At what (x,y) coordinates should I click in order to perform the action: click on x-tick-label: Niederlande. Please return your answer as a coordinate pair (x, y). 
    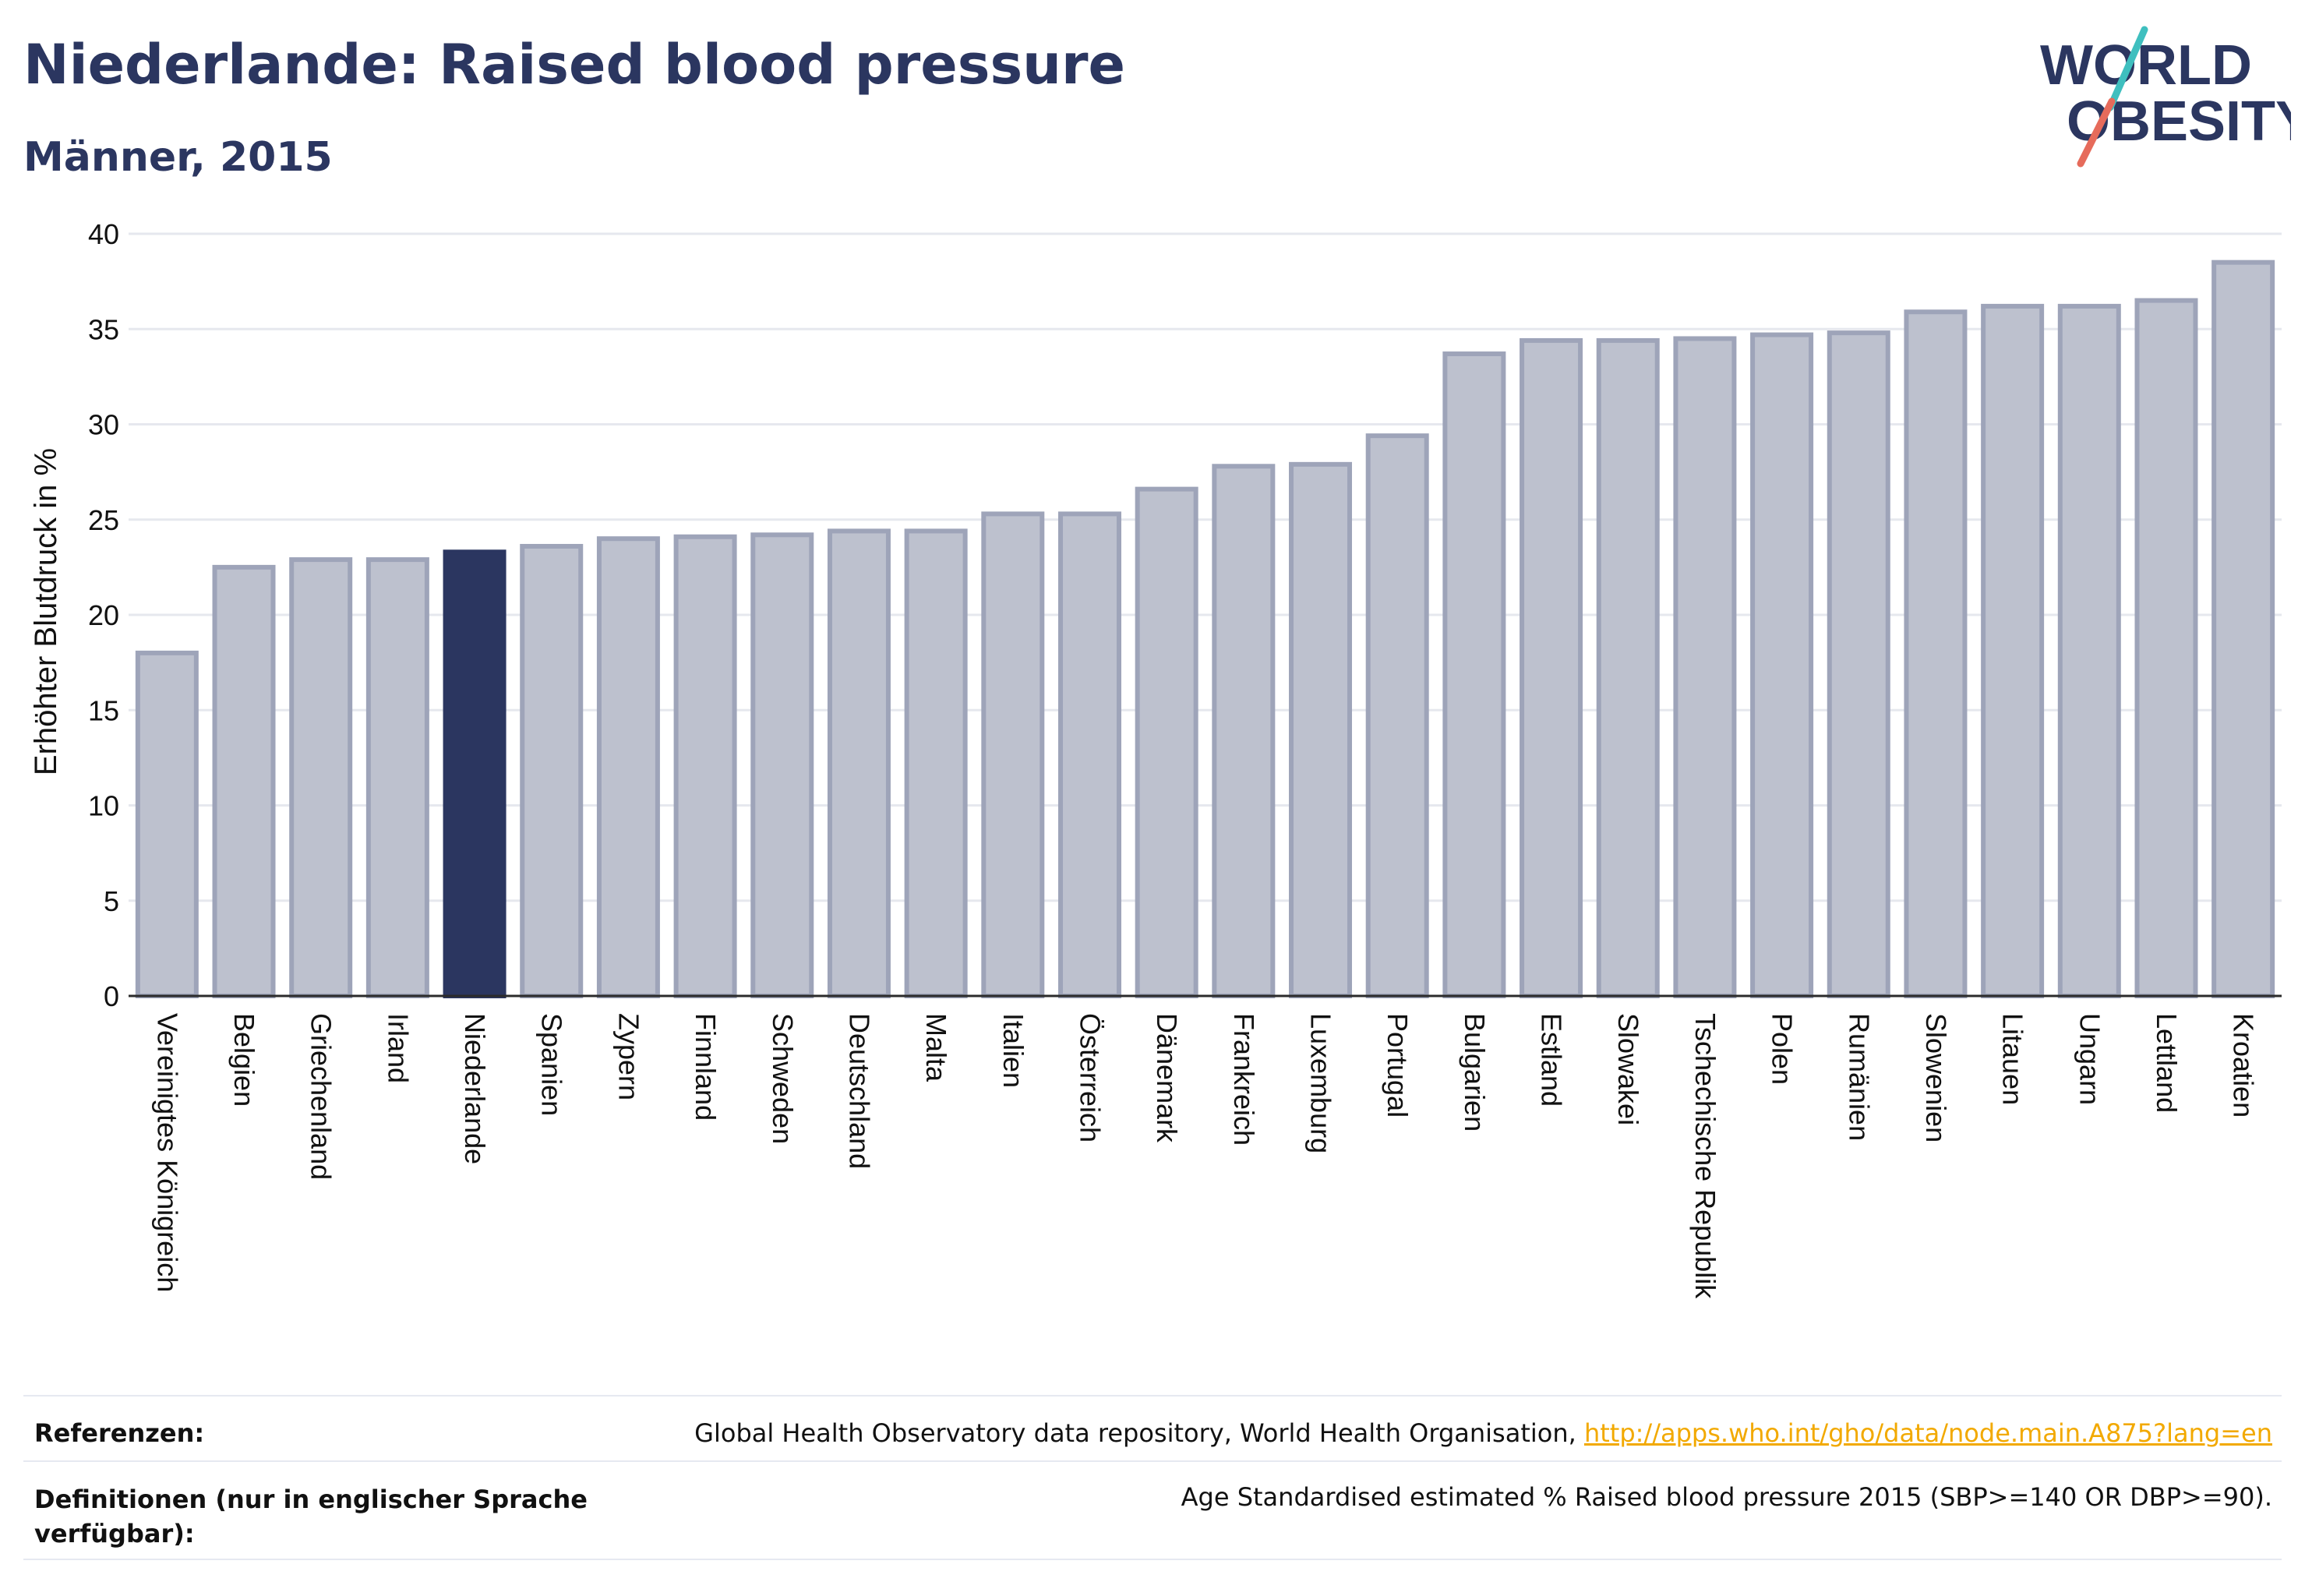
    Looking at the image, I should click on (475, 1088).